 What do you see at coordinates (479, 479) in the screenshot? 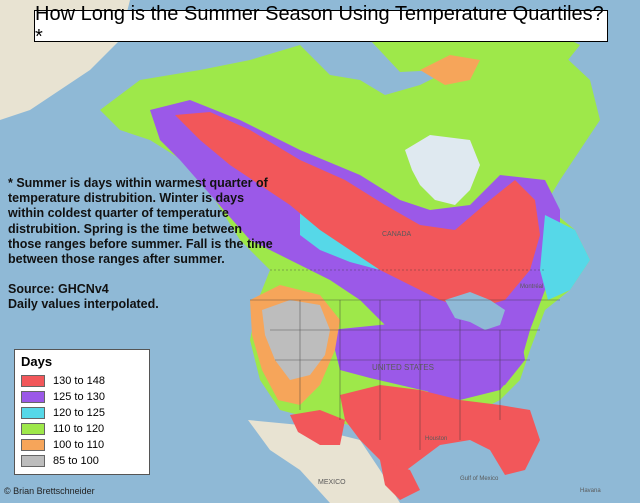
I see `label-gulf: Gulf of Mexico` at bounding box center [479, 479].